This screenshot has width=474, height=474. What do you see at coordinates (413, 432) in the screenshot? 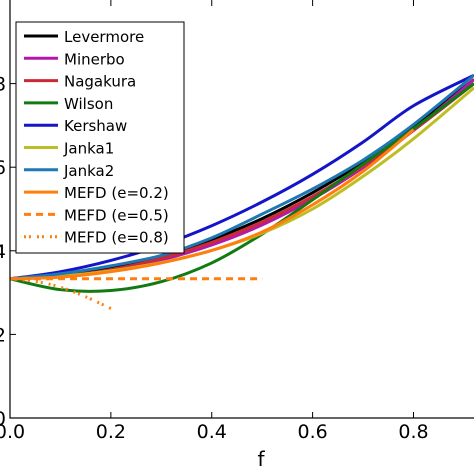
I see `x-tick-label-4: 0.8` at bounding box center [413, 432].